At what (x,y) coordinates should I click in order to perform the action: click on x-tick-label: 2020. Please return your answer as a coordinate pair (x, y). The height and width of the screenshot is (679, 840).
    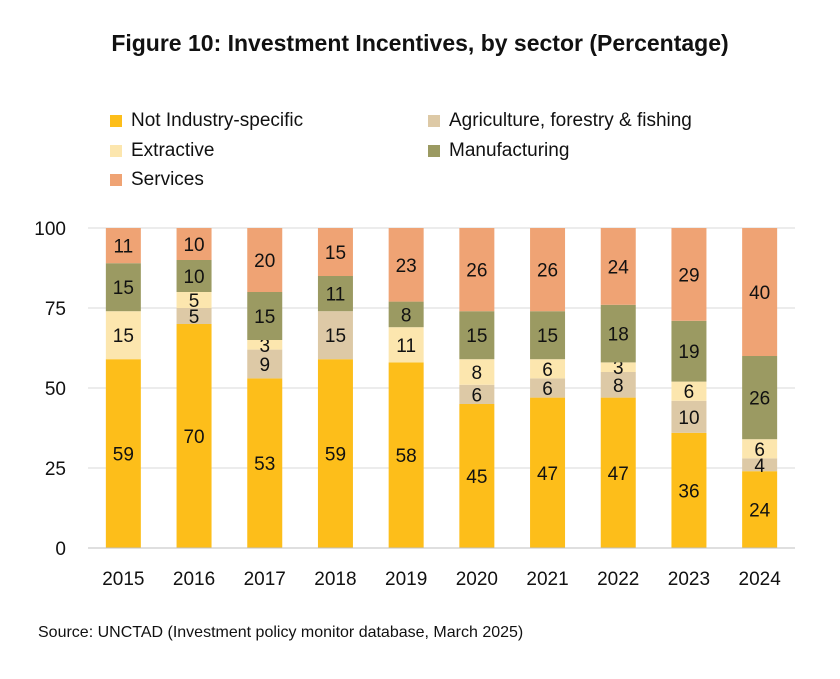
    Looking at the image, I should click on (477, 579).